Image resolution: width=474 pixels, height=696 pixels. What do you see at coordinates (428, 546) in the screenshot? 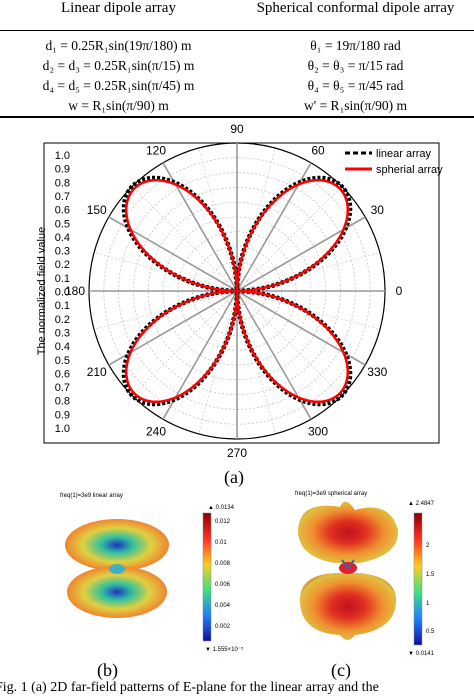
I see `colorbar-tick: 2` at bounding box center [428, 546].